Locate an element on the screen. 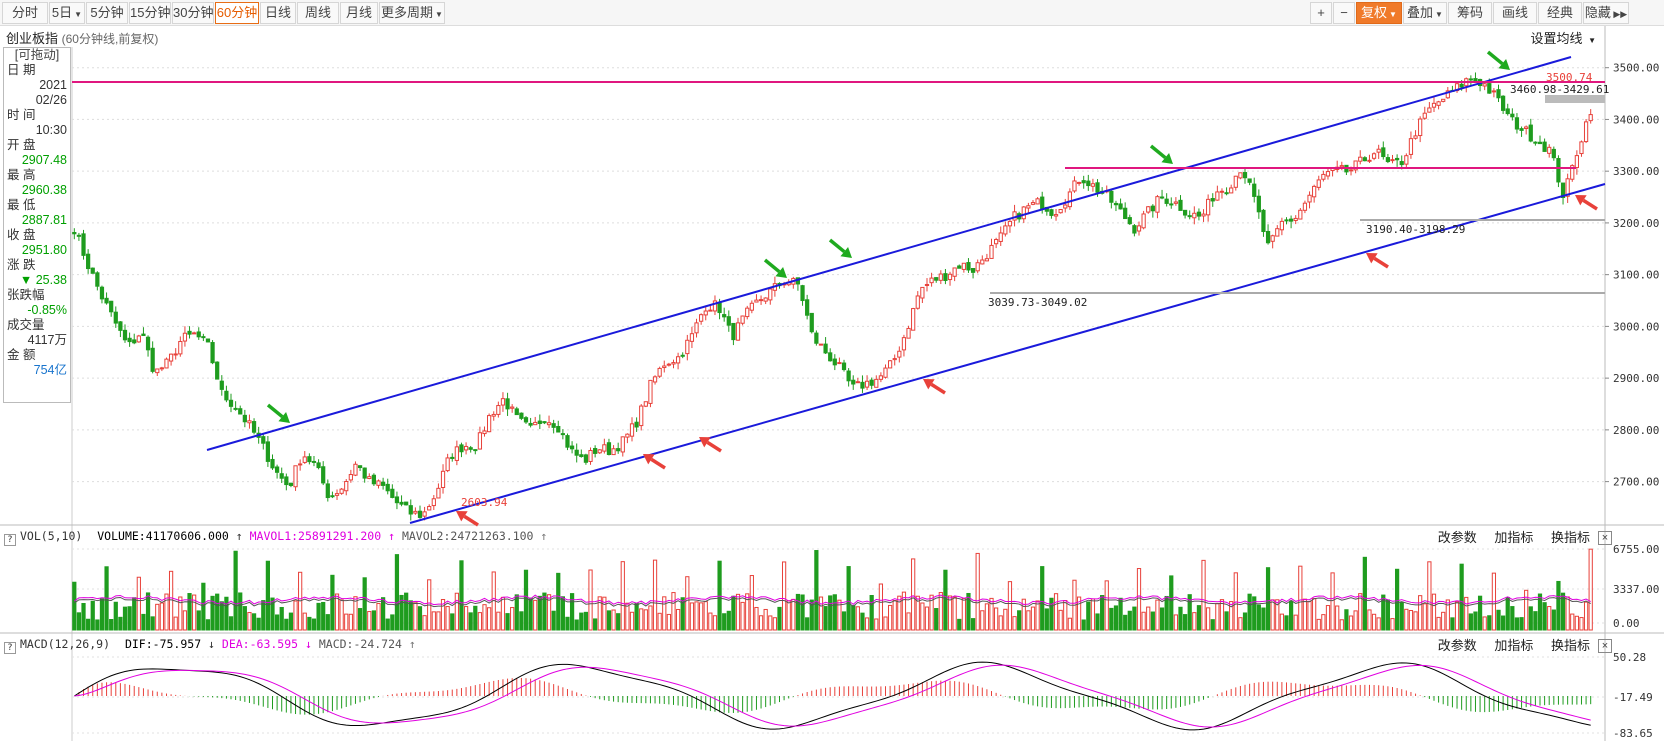 The width and height of the screenshot is (1664, 741). price-tick-label: 3000.00 is located at coordinates (1636, 326).